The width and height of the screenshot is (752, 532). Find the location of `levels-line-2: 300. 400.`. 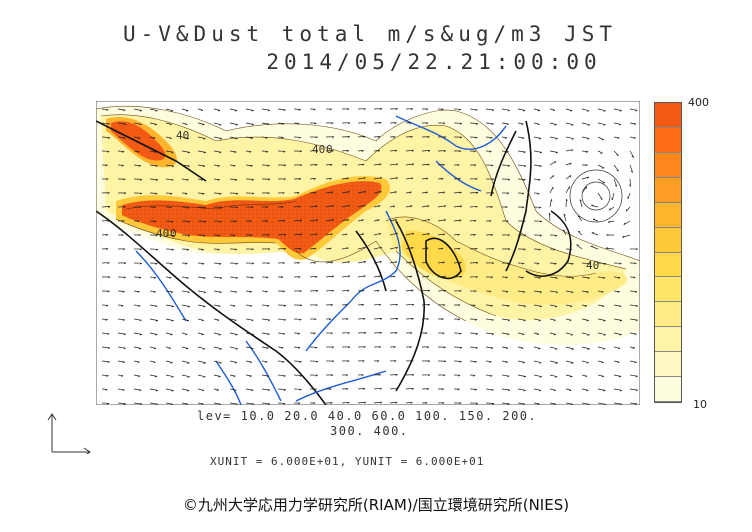

levels-line-2: 300. 400. is located at coordinates (369, 431).